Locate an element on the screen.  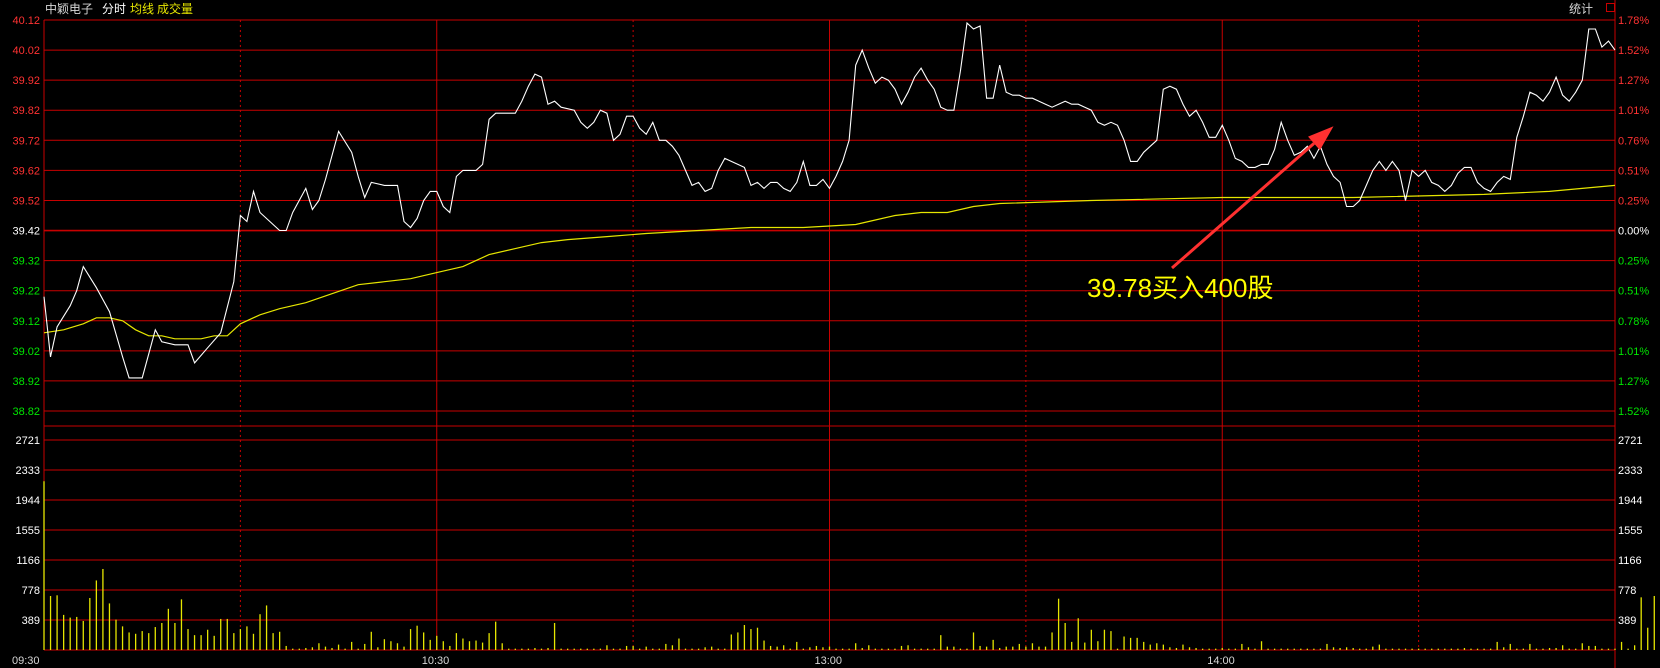
time-tick-label: 10:30 is located at coordinates (436, 661).